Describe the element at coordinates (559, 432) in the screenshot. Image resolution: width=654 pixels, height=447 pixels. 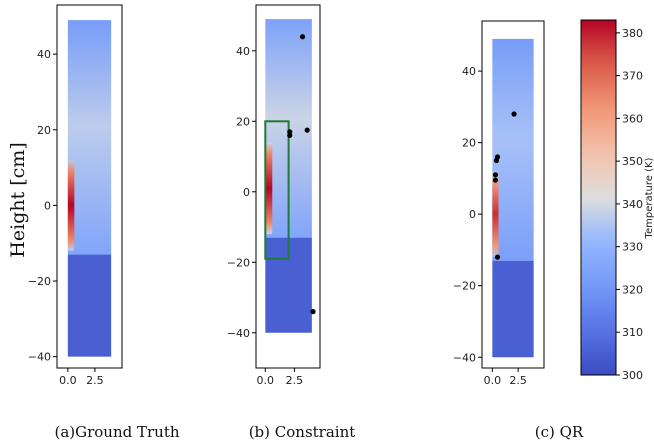
I see `panel-caption: (c) QR` at that location.